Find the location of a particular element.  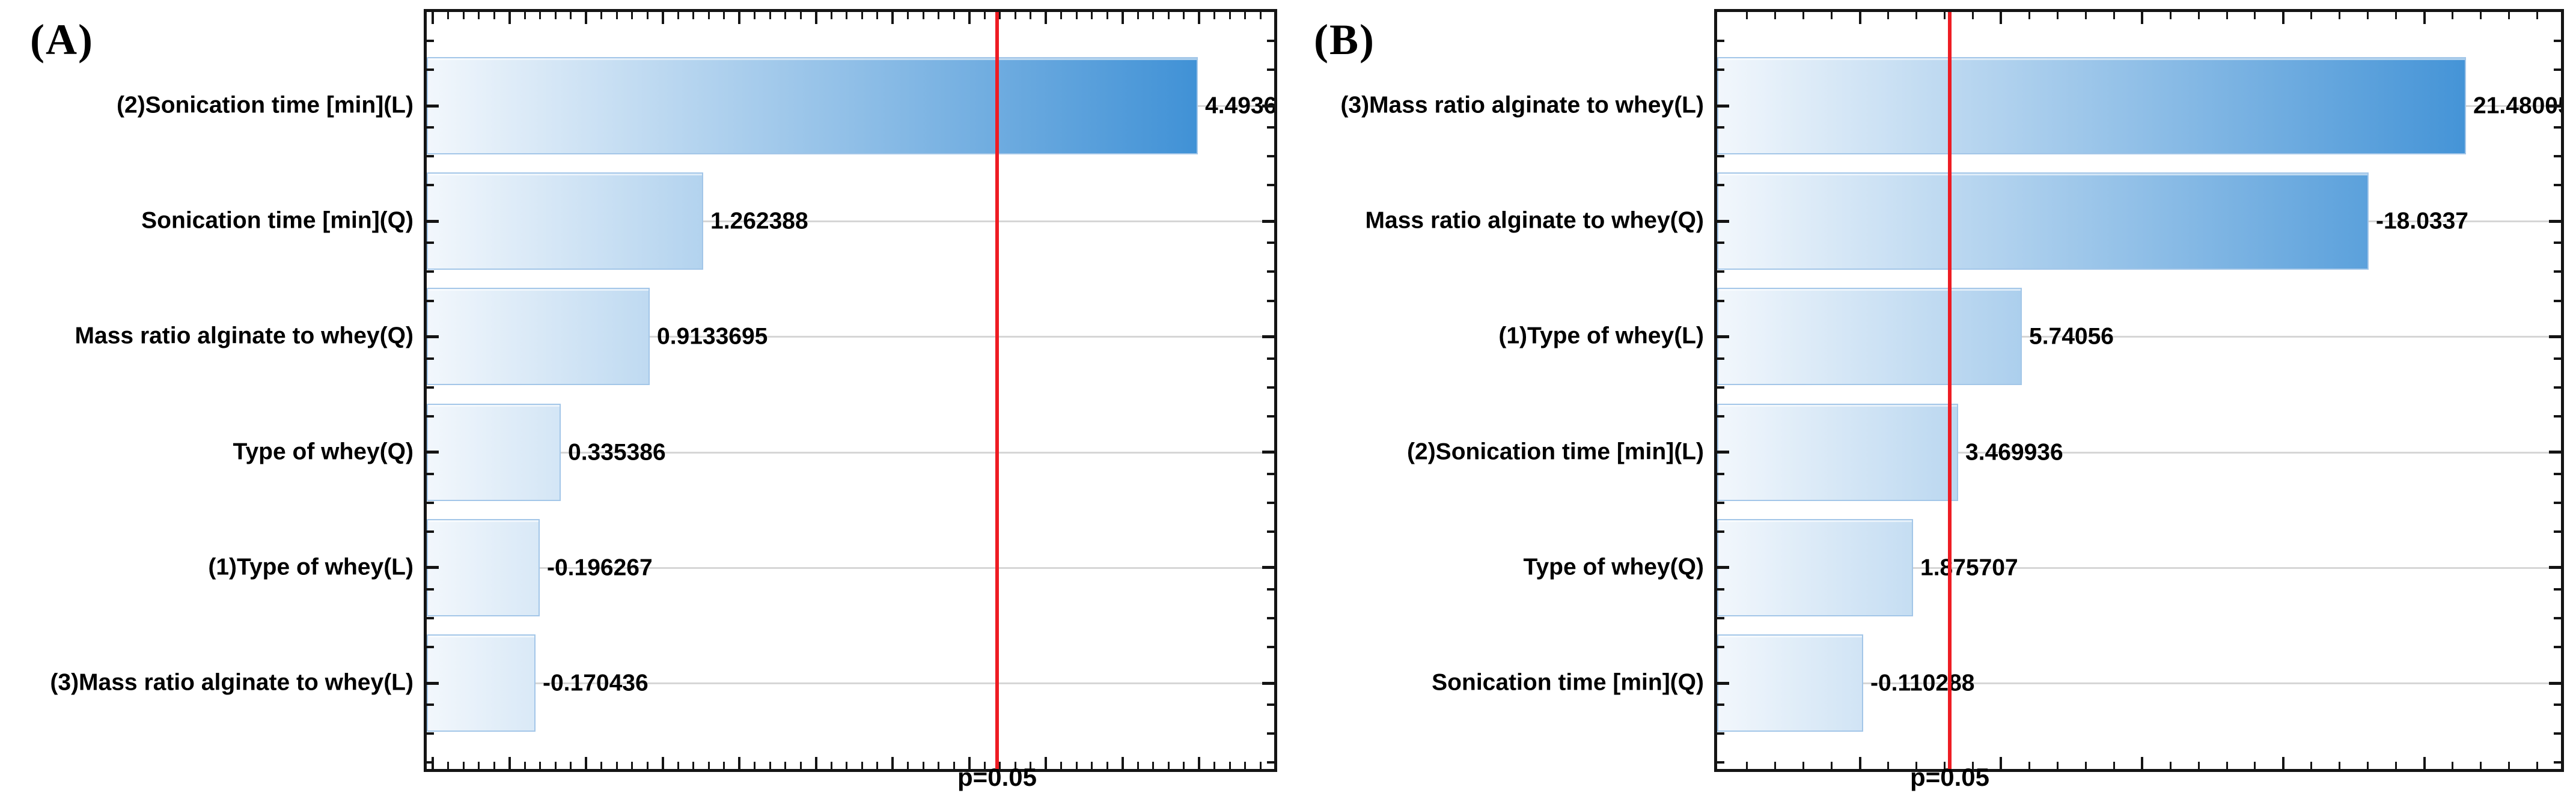

bar-value-label: -18.0337 is located at coordinates (2422, 221).